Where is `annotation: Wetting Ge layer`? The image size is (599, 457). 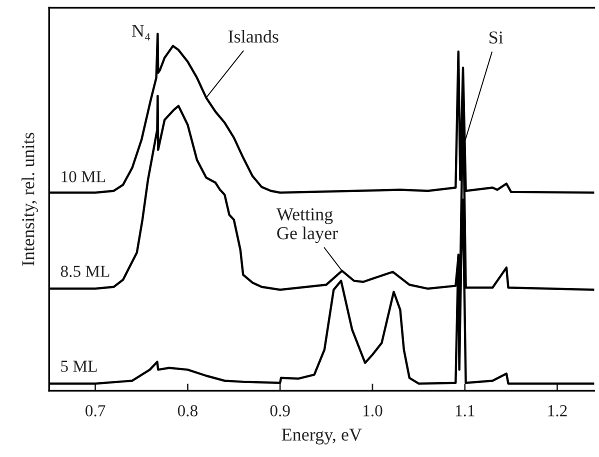
annotation: Wetting Ge layer is located at coordinates (307, 226).